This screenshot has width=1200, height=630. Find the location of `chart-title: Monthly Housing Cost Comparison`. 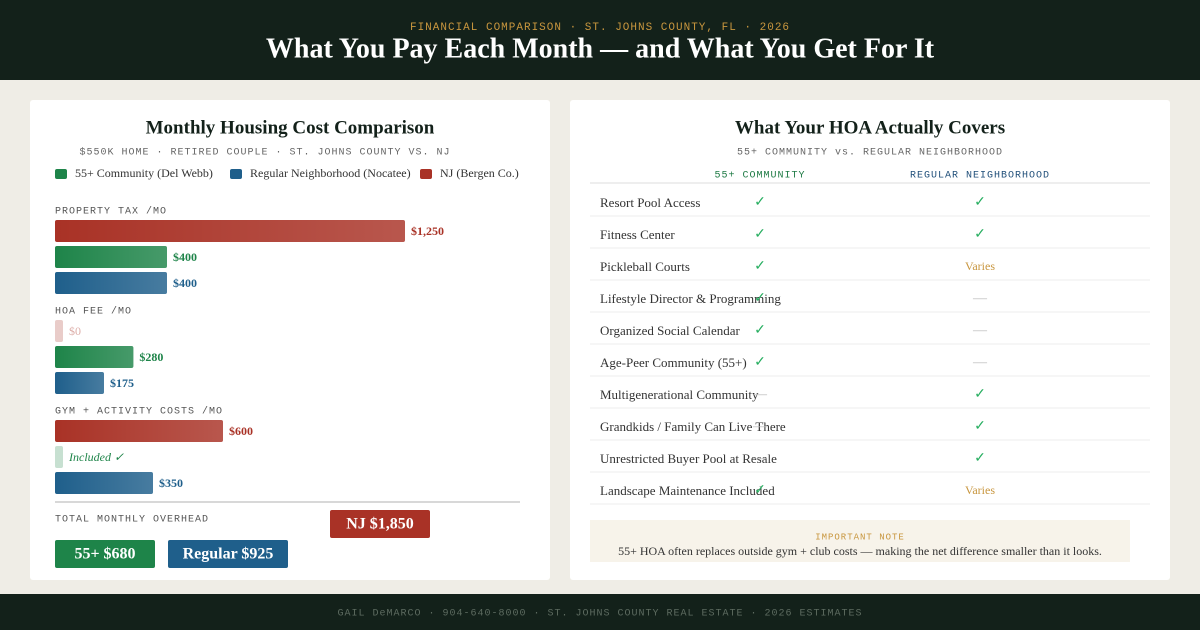

chart-title: Monthly Housing Cost Comparison is located at coordinates (290, 127).